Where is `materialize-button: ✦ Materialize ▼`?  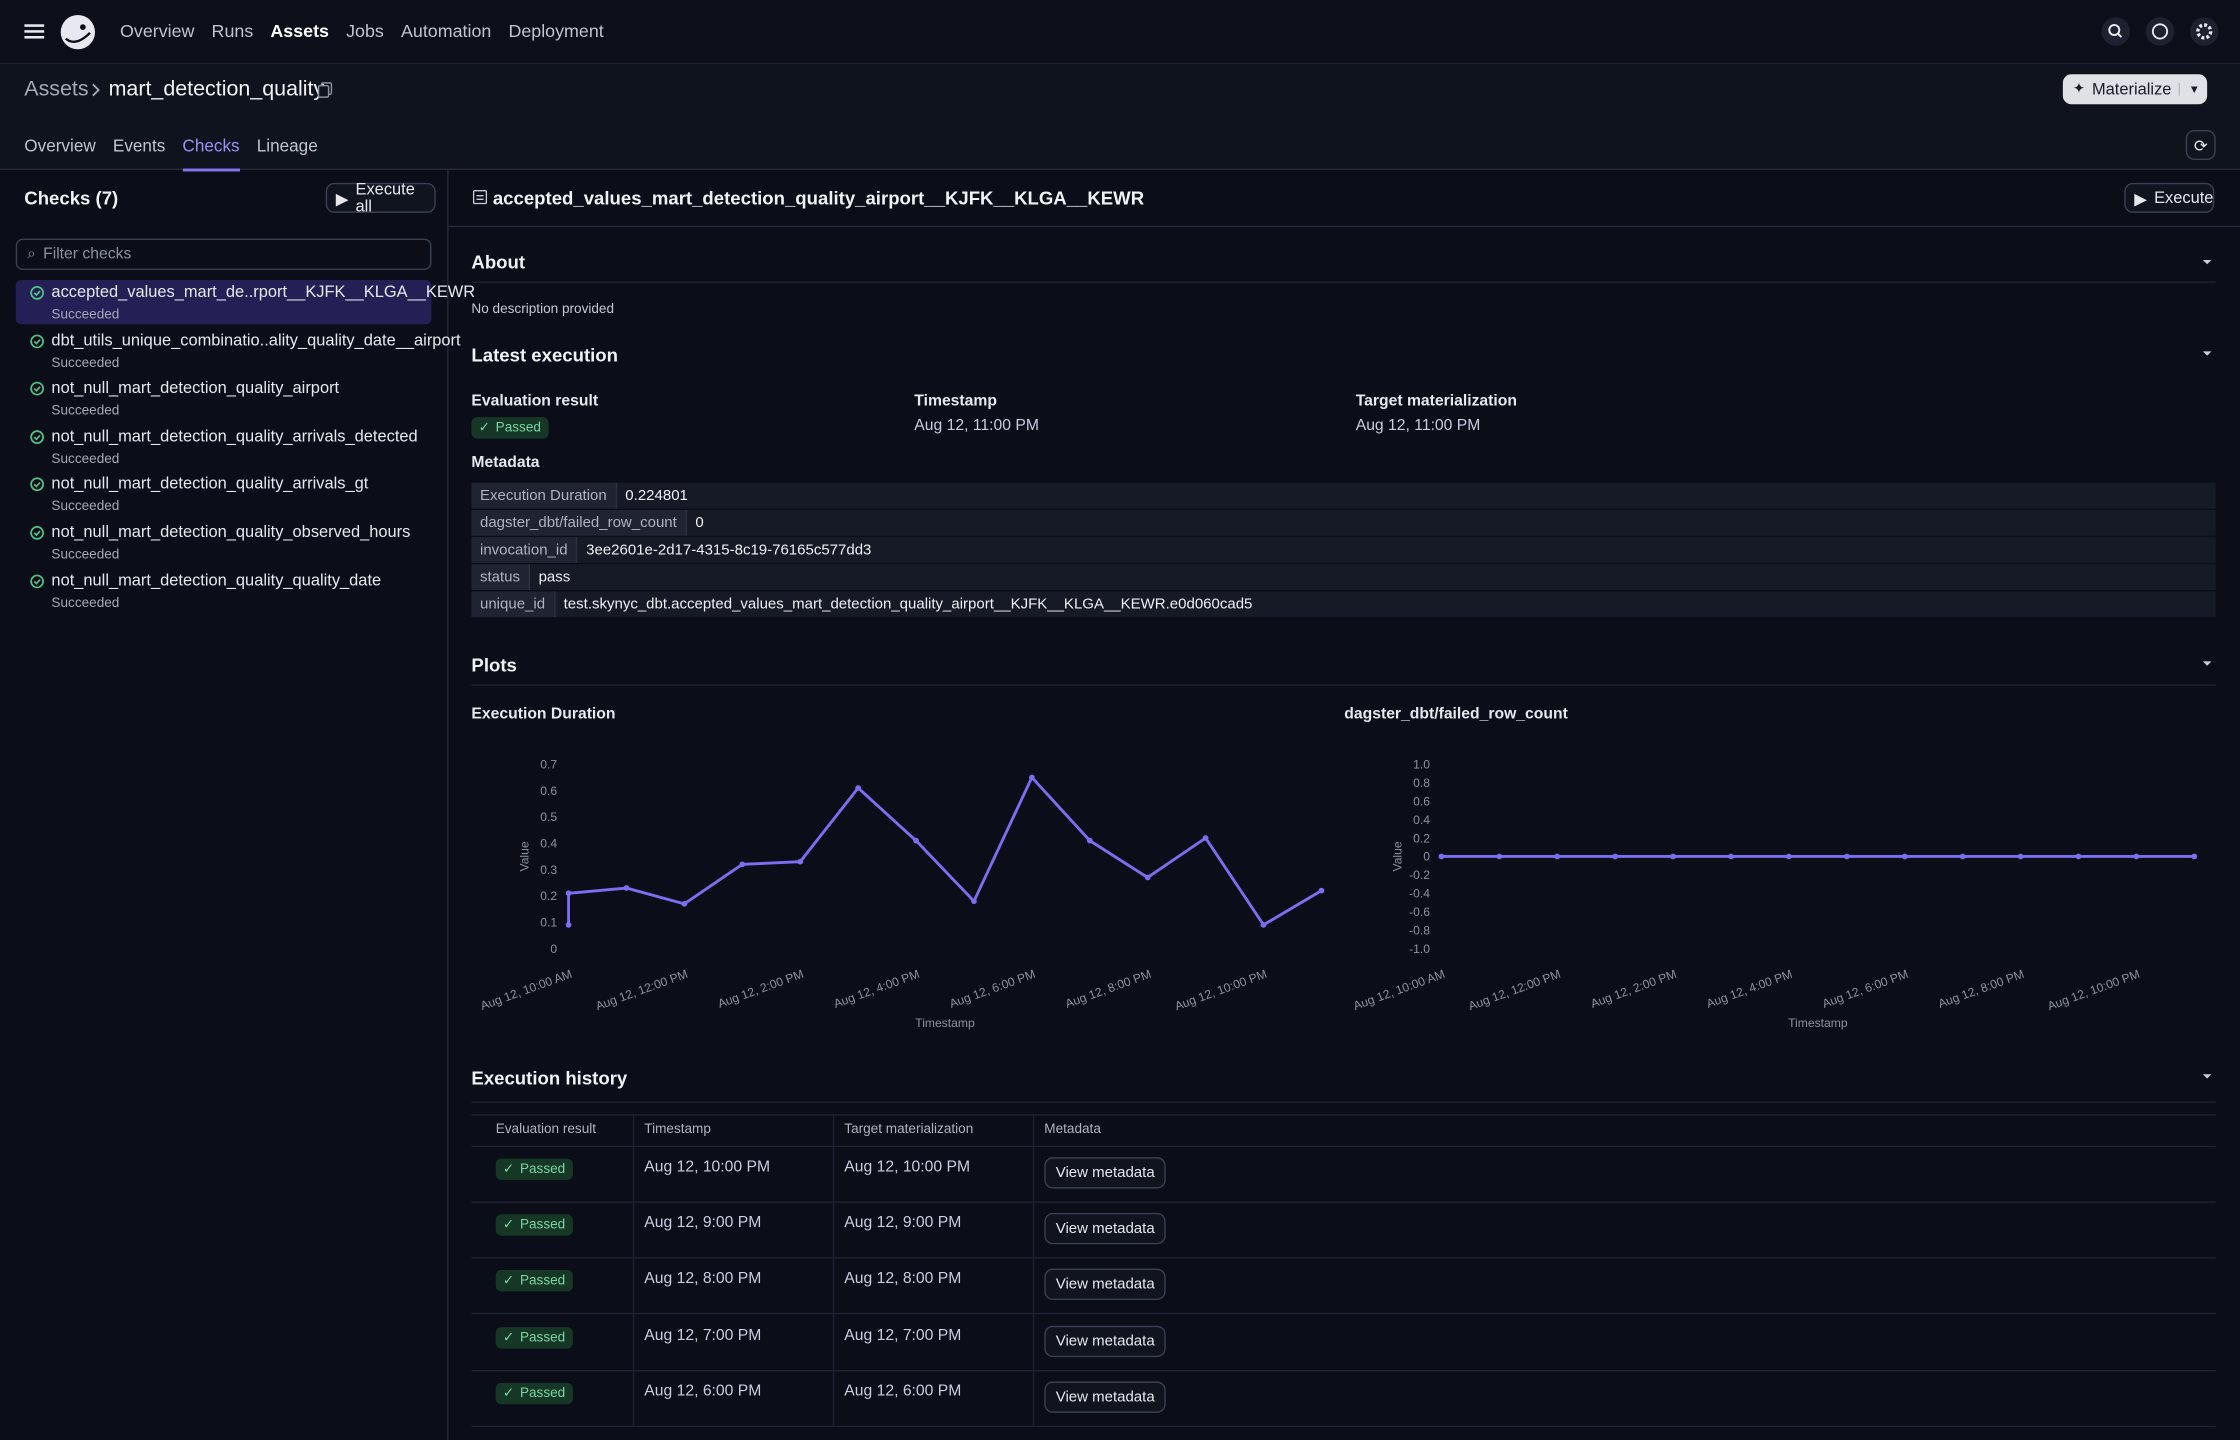 materialize-button: ✦ Materialize ▼ is located at coordinates (2135, 89).